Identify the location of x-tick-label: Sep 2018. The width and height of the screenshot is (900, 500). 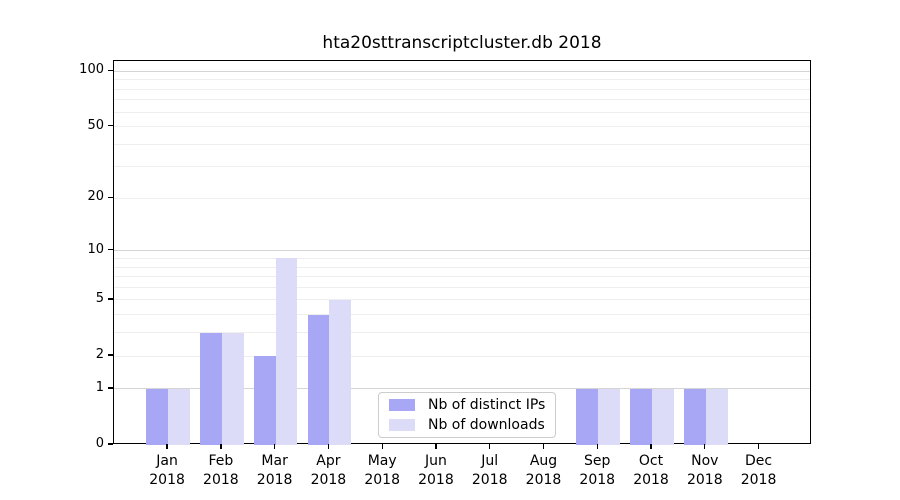
(597, 471).